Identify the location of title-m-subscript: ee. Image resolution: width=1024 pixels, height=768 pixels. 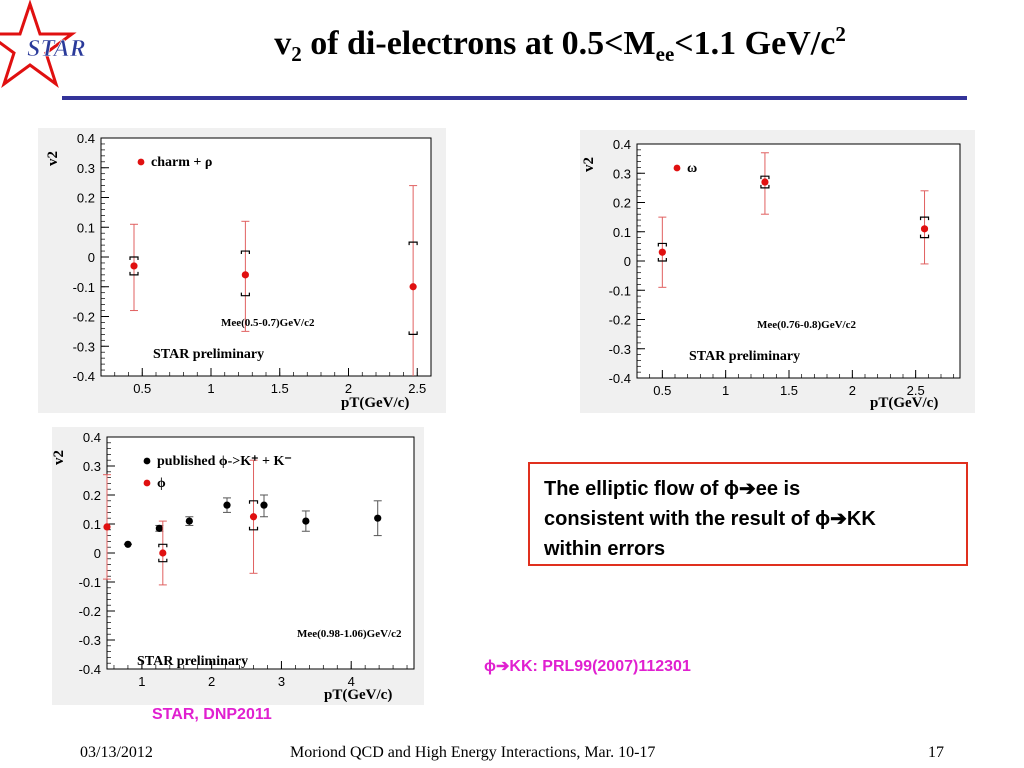
(665, 54).